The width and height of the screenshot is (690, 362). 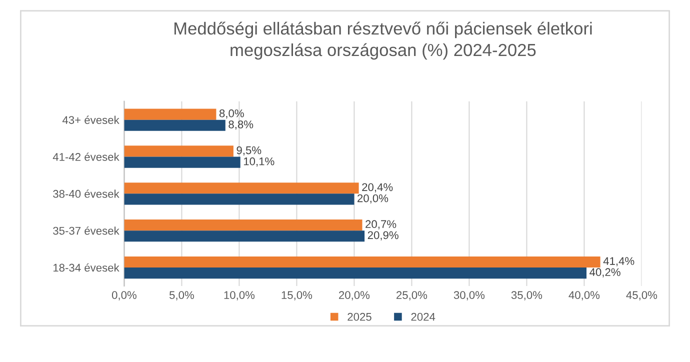 I want to click on data-label: 10,1%, so click(x=259, y=162).